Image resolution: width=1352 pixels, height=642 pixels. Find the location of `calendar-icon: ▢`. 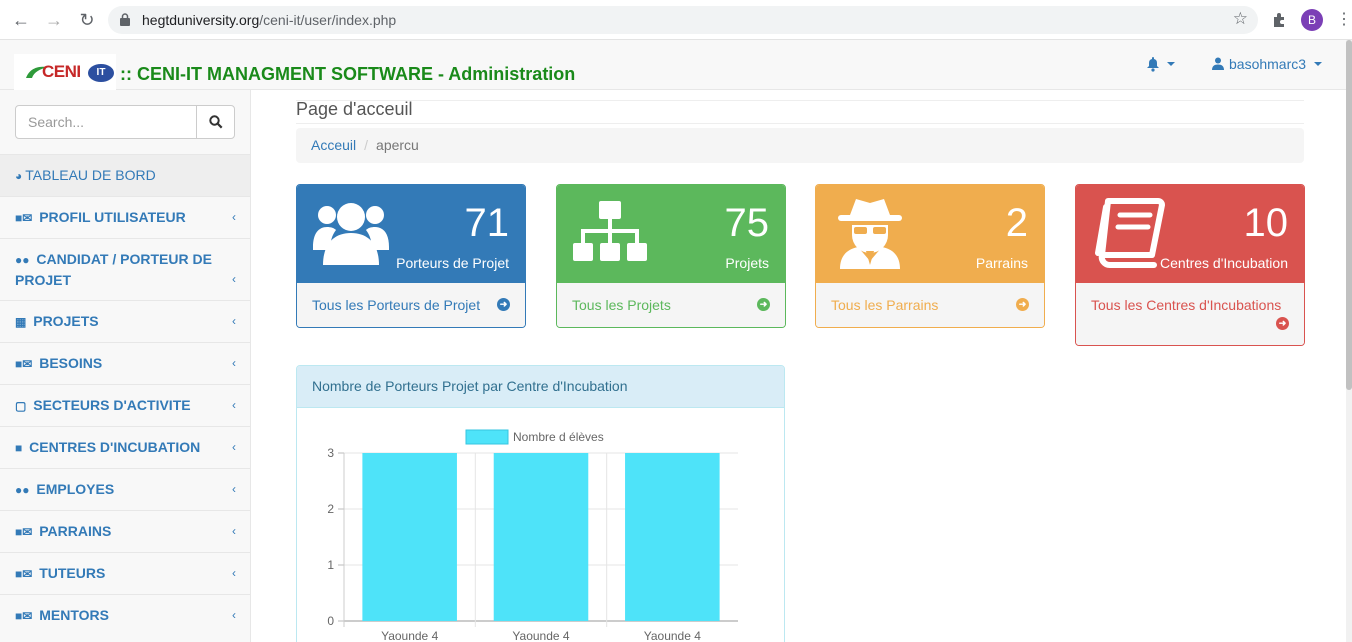

calendar-icon: ▢ is located at coordinates (21, 406).